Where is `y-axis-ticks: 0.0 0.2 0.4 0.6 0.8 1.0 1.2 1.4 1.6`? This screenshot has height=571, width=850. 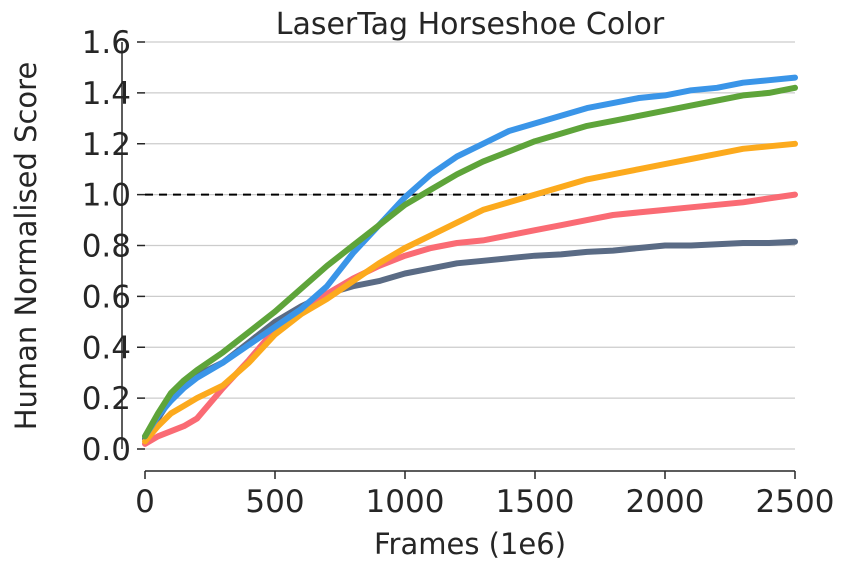 y-axis-ticks: 0.0 0.2 0.4 0.6 0.8 1.0 1.2 1.4 1.6 is located at coordinates (113, 246).